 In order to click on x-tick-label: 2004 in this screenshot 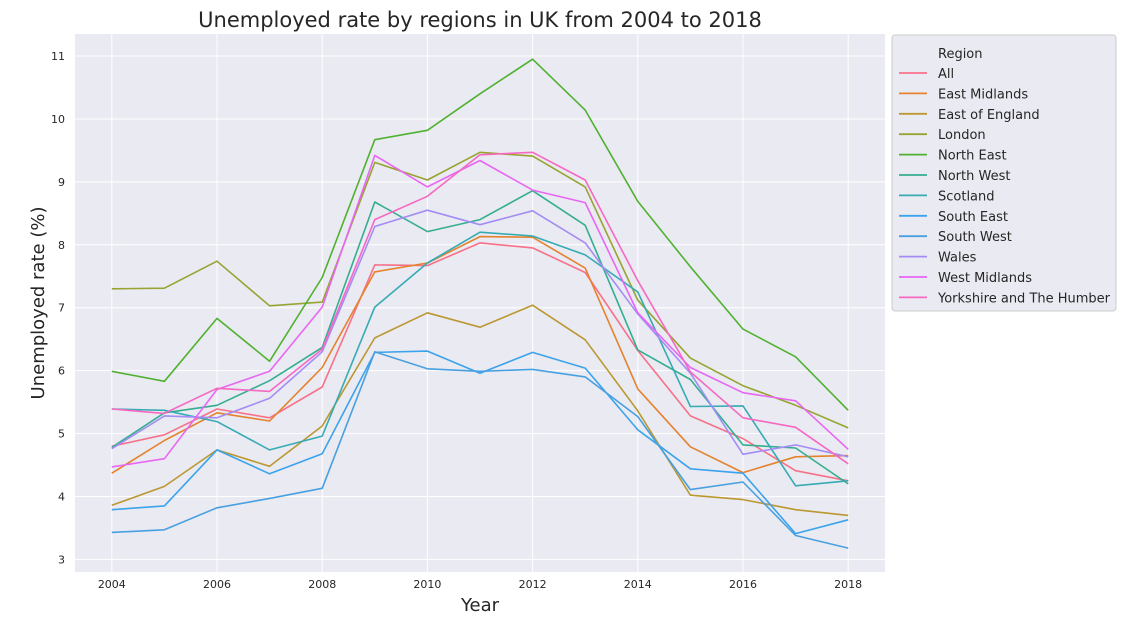, I will do `click(112, 584)`.